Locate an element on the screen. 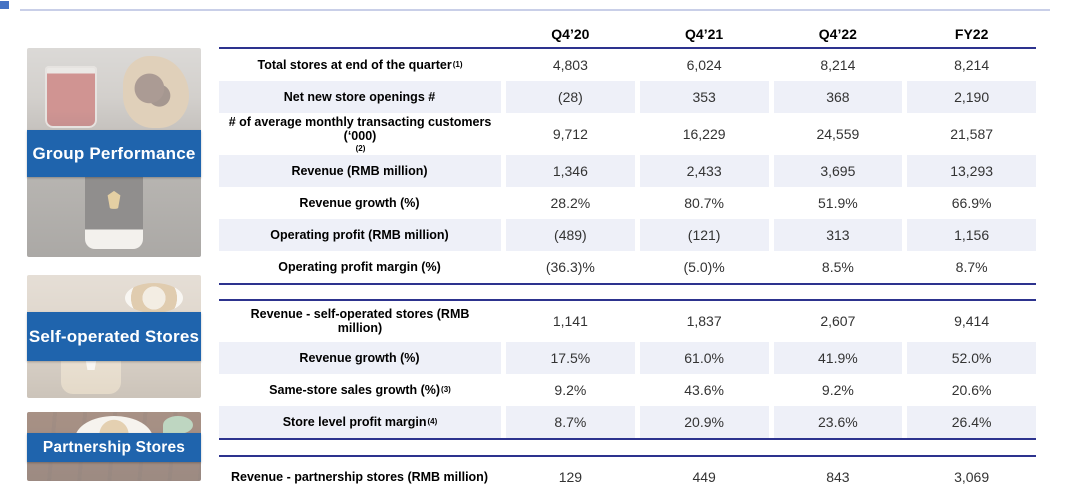 This screenshot has width=1080, height=488. row-label: Net new store openings # is located at coordinates (360, 97).